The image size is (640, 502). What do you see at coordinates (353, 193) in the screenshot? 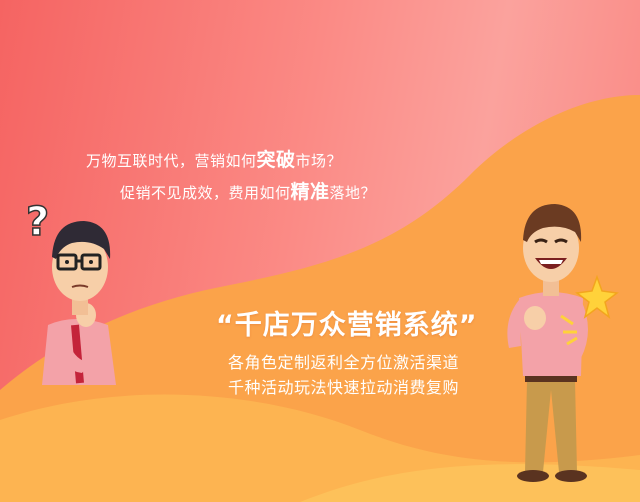
I see `question-text: 落地？` at bounding box center [353, 193].